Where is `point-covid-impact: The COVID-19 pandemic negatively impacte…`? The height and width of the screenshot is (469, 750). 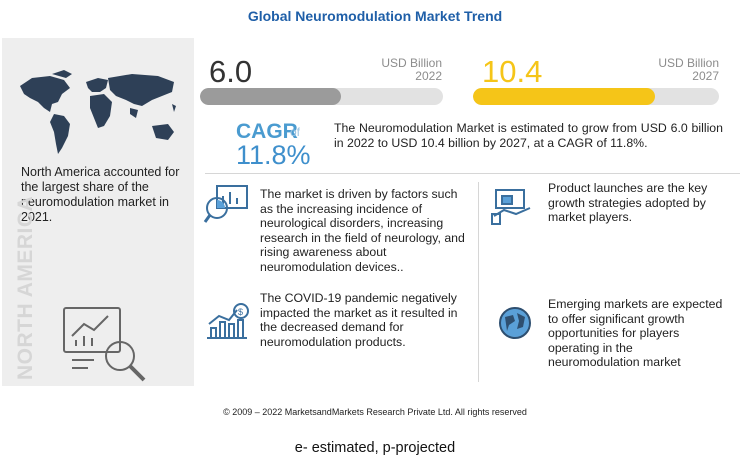 point-covid-impact: The COVID-19 pandemic negatively impacte… is located at coordinates (359, 320).